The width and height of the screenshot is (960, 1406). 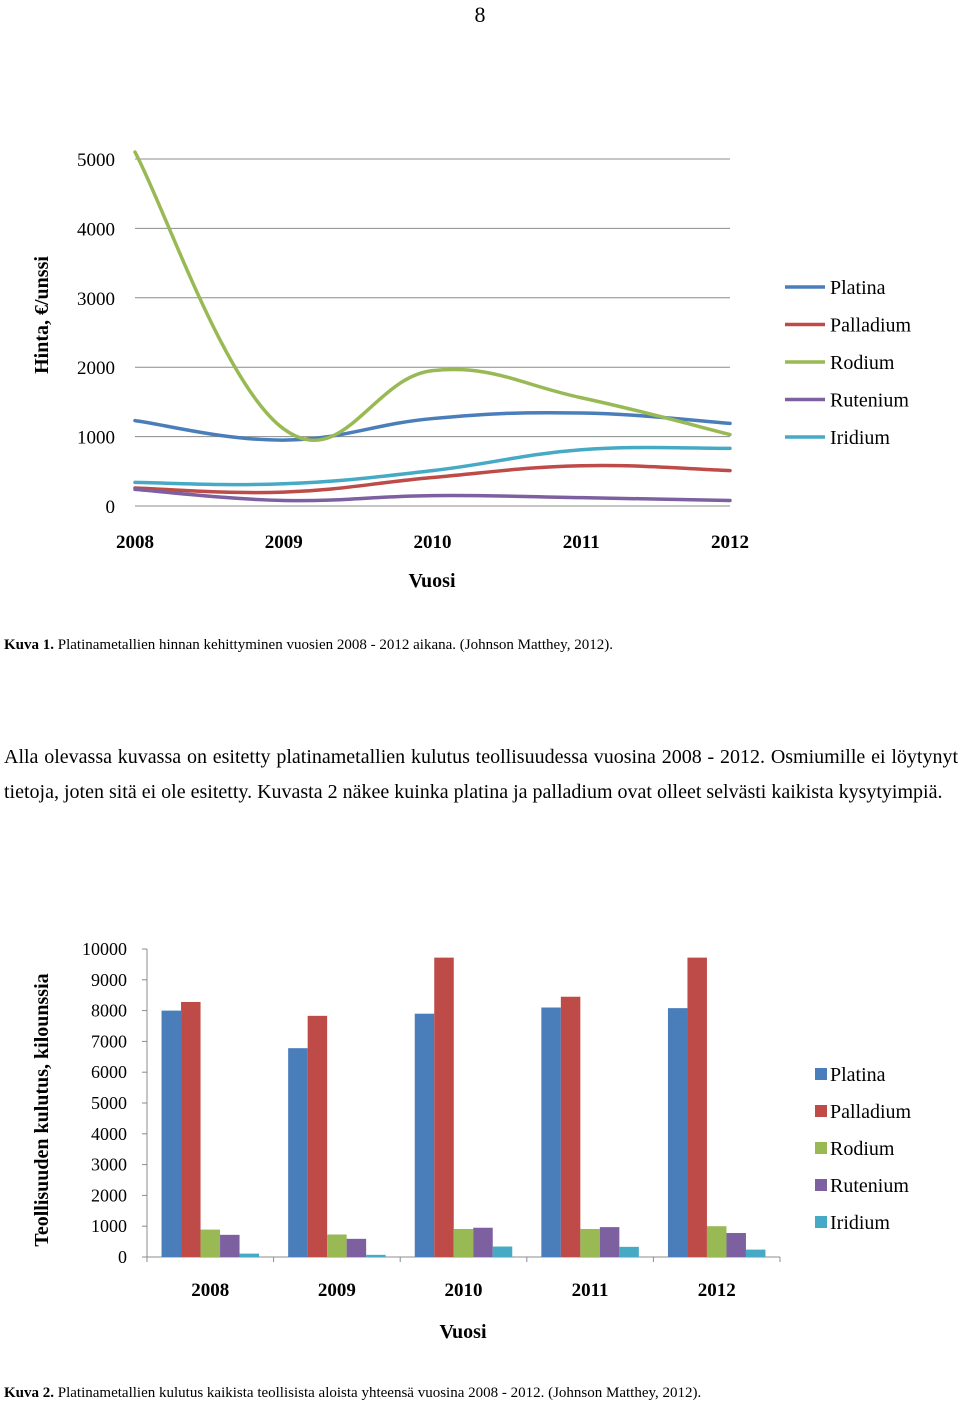 I want to click on bar-rutenium-2010, so click(x=483, y=1242).